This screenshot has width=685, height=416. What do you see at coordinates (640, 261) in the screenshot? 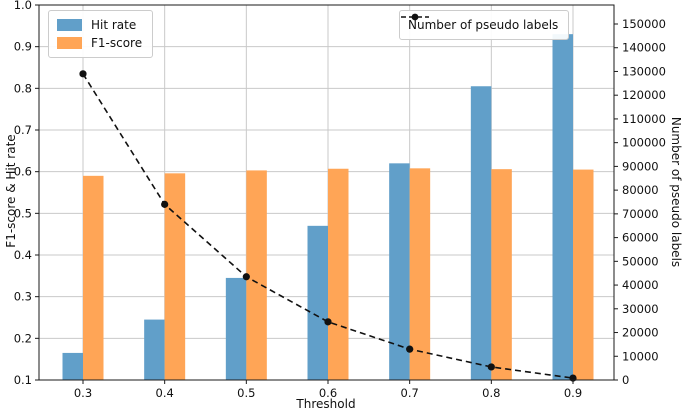
I see `y-right-tick-label: 50000` at bounding box center [640, 261].